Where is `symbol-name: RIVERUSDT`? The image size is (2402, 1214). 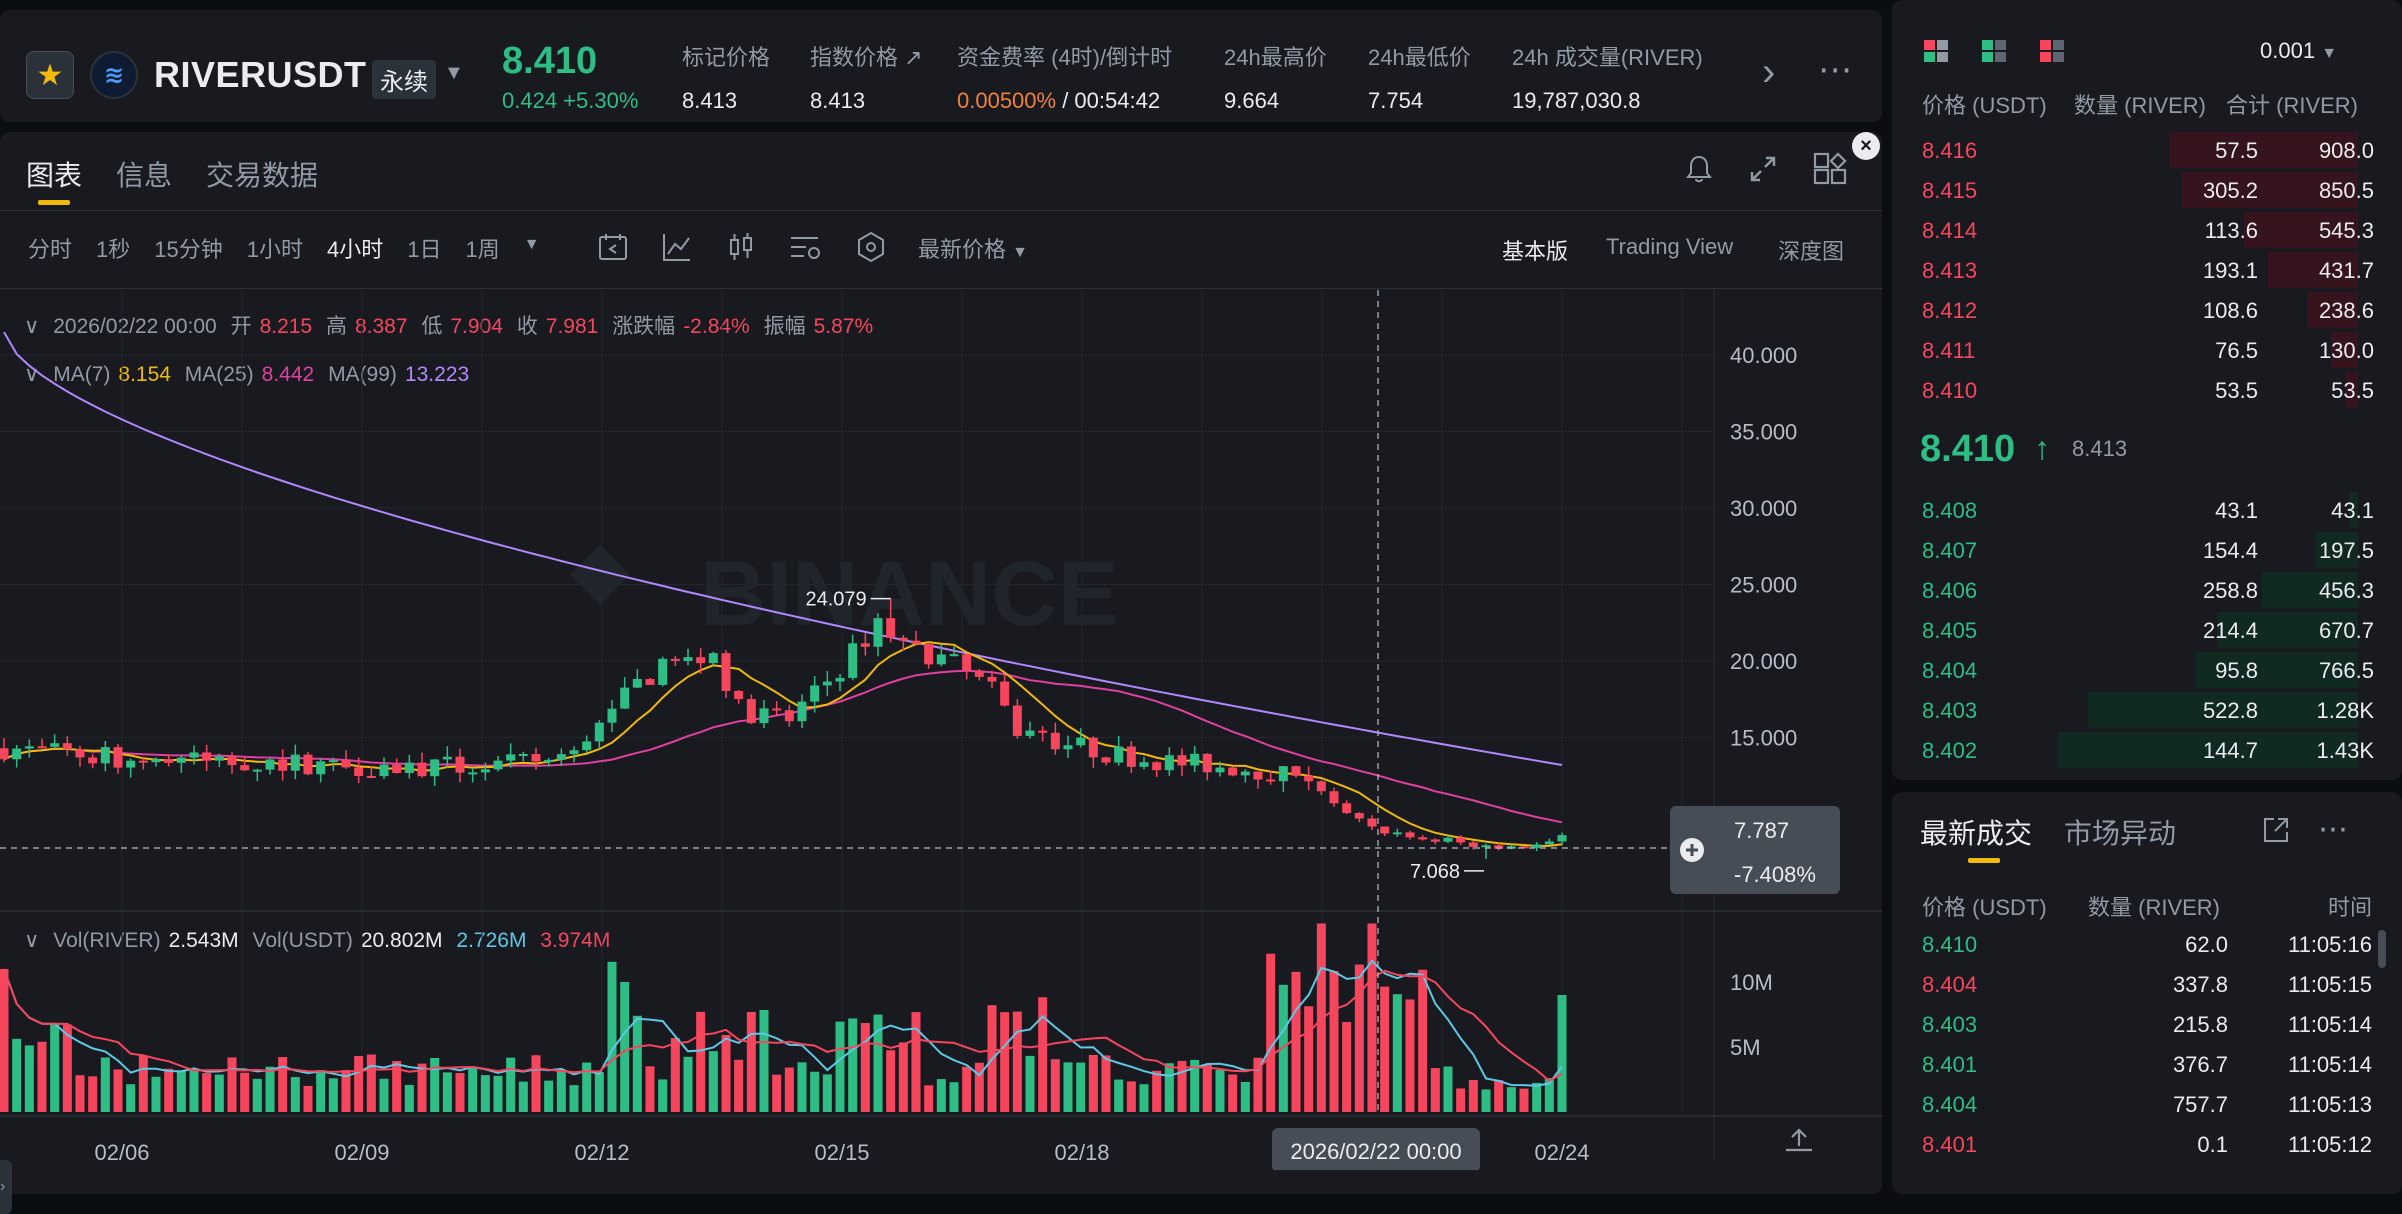
symbol-name: RIVERUSDT is located at coordinates (260, 74).